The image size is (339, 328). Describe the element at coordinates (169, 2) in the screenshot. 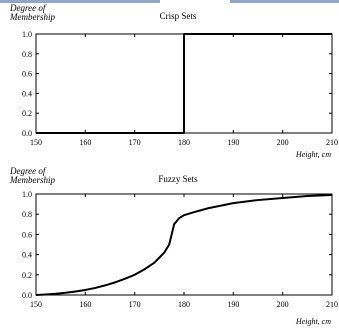

I see `top-header-strip` at that location.